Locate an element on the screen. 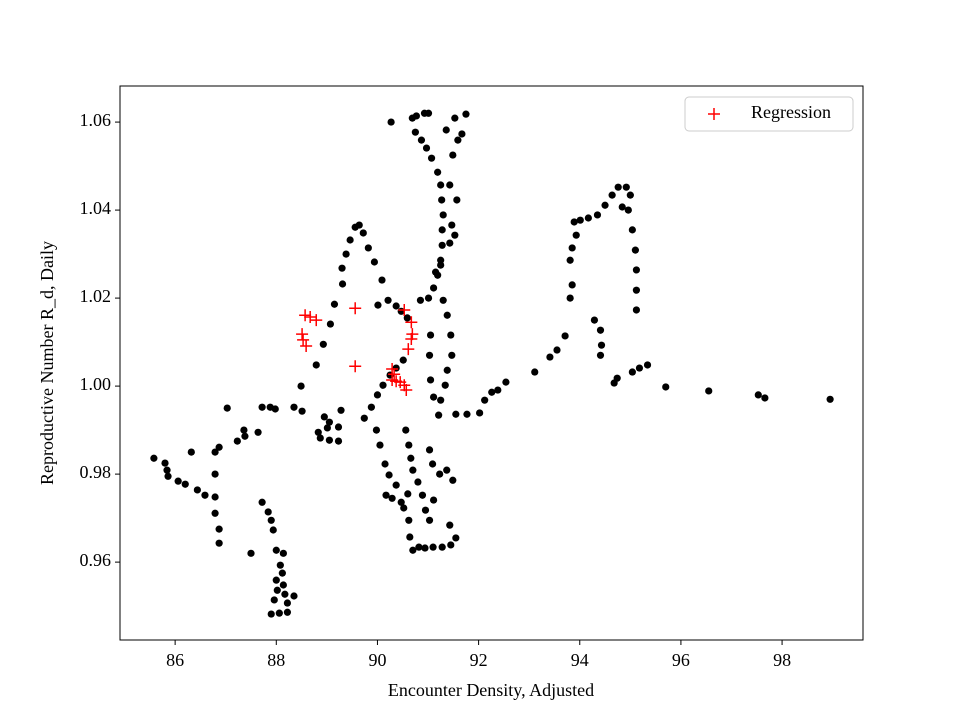  x-tick-label: 90 is located at coordinates (377, 660).